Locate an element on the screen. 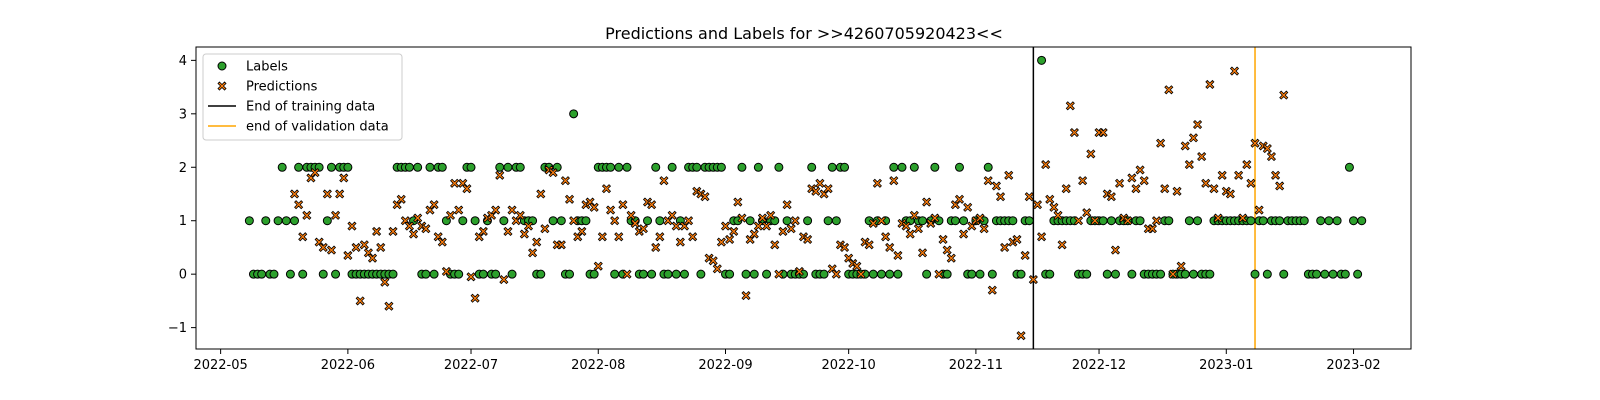 Image resolution: width=1600 pixels, height=400 pixels. y-tick-label: 0 is located at coordinates (183, 275).